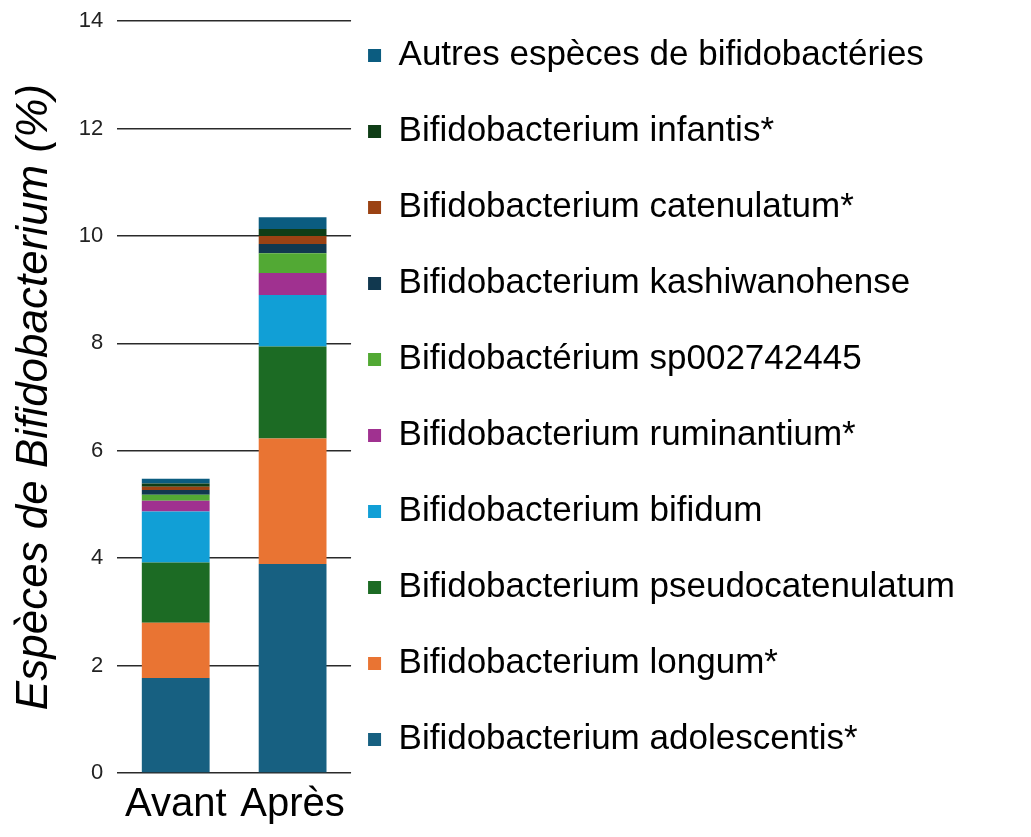 Image resolution: width=1031 pixels, height=837 pixels. I want to click on legend-label: Bifidobacterium kashiwanohense, so click(654, 281).